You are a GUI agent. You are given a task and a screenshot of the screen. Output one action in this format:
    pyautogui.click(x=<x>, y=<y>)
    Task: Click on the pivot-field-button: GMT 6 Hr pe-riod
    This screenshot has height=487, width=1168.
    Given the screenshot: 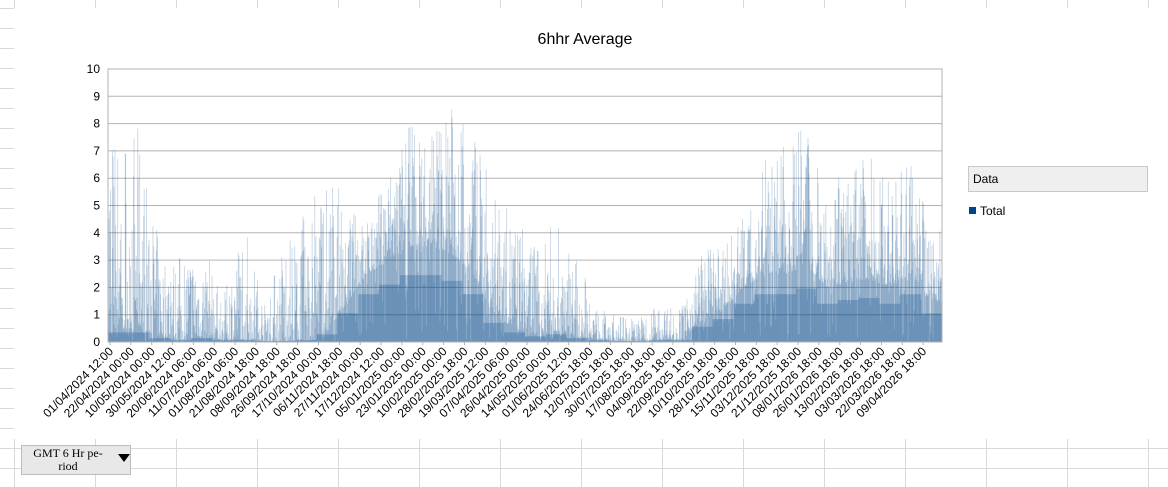 What is the action you would take?
    pyautogui.click(x=76, y=460)
    